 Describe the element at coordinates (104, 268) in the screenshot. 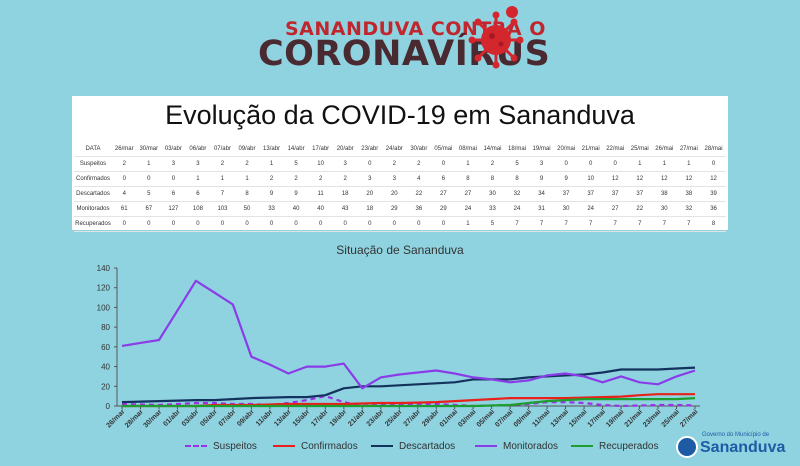

I see `y-tick-label: 140` at that location.